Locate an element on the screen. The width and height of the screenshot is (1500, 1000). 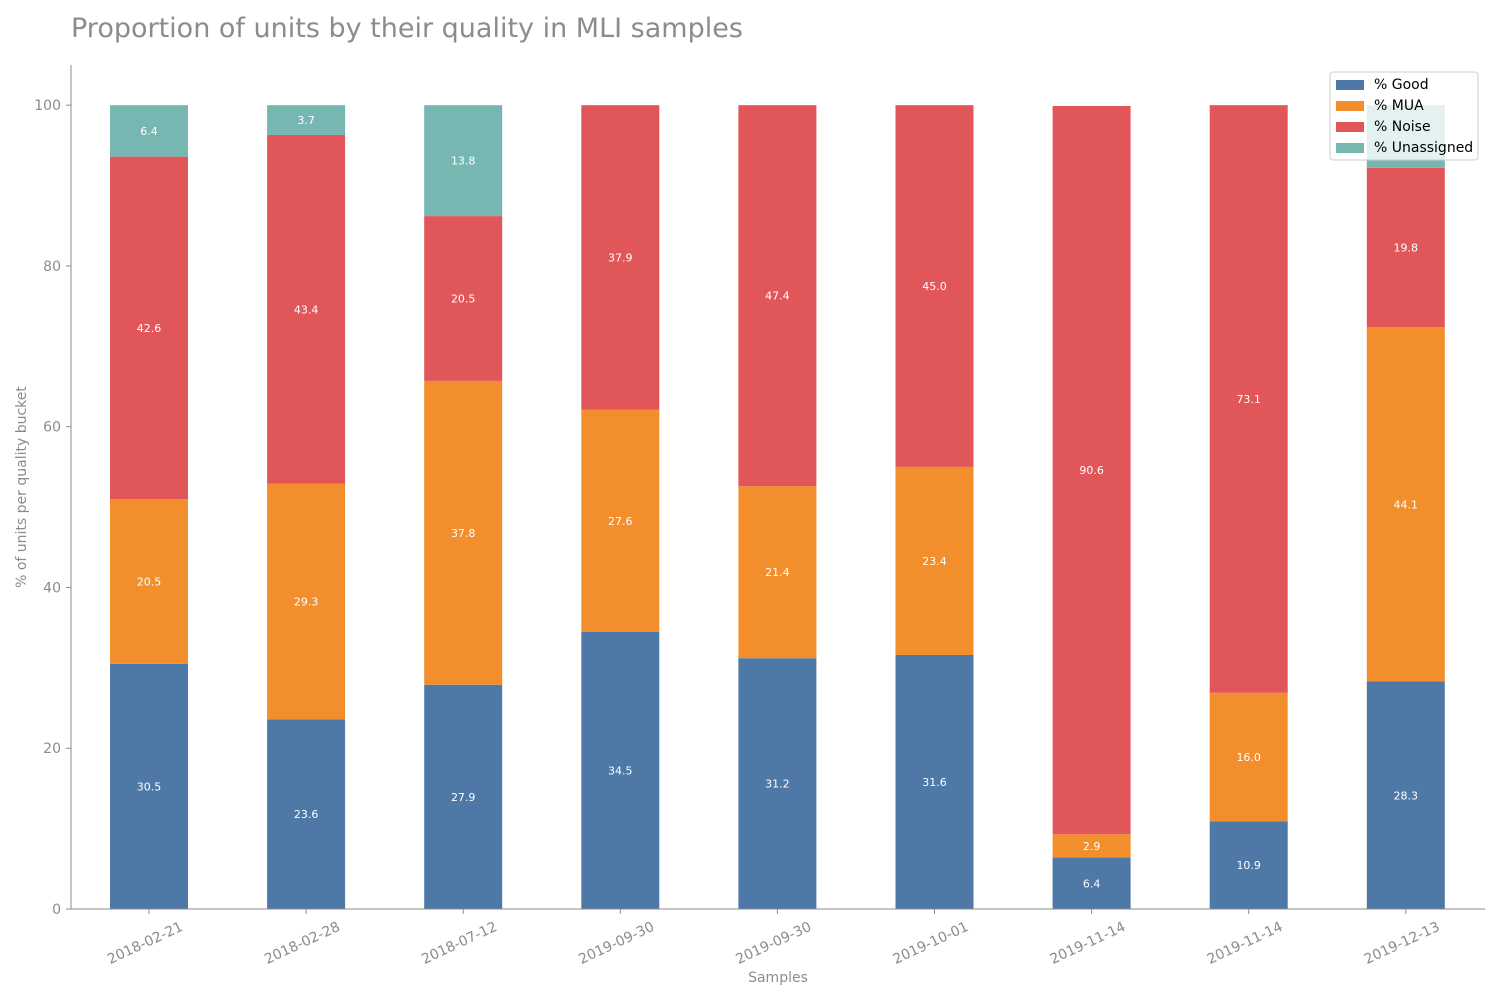
y-axis-label: % of units per quality bucket is located at coordinates (22, 487).